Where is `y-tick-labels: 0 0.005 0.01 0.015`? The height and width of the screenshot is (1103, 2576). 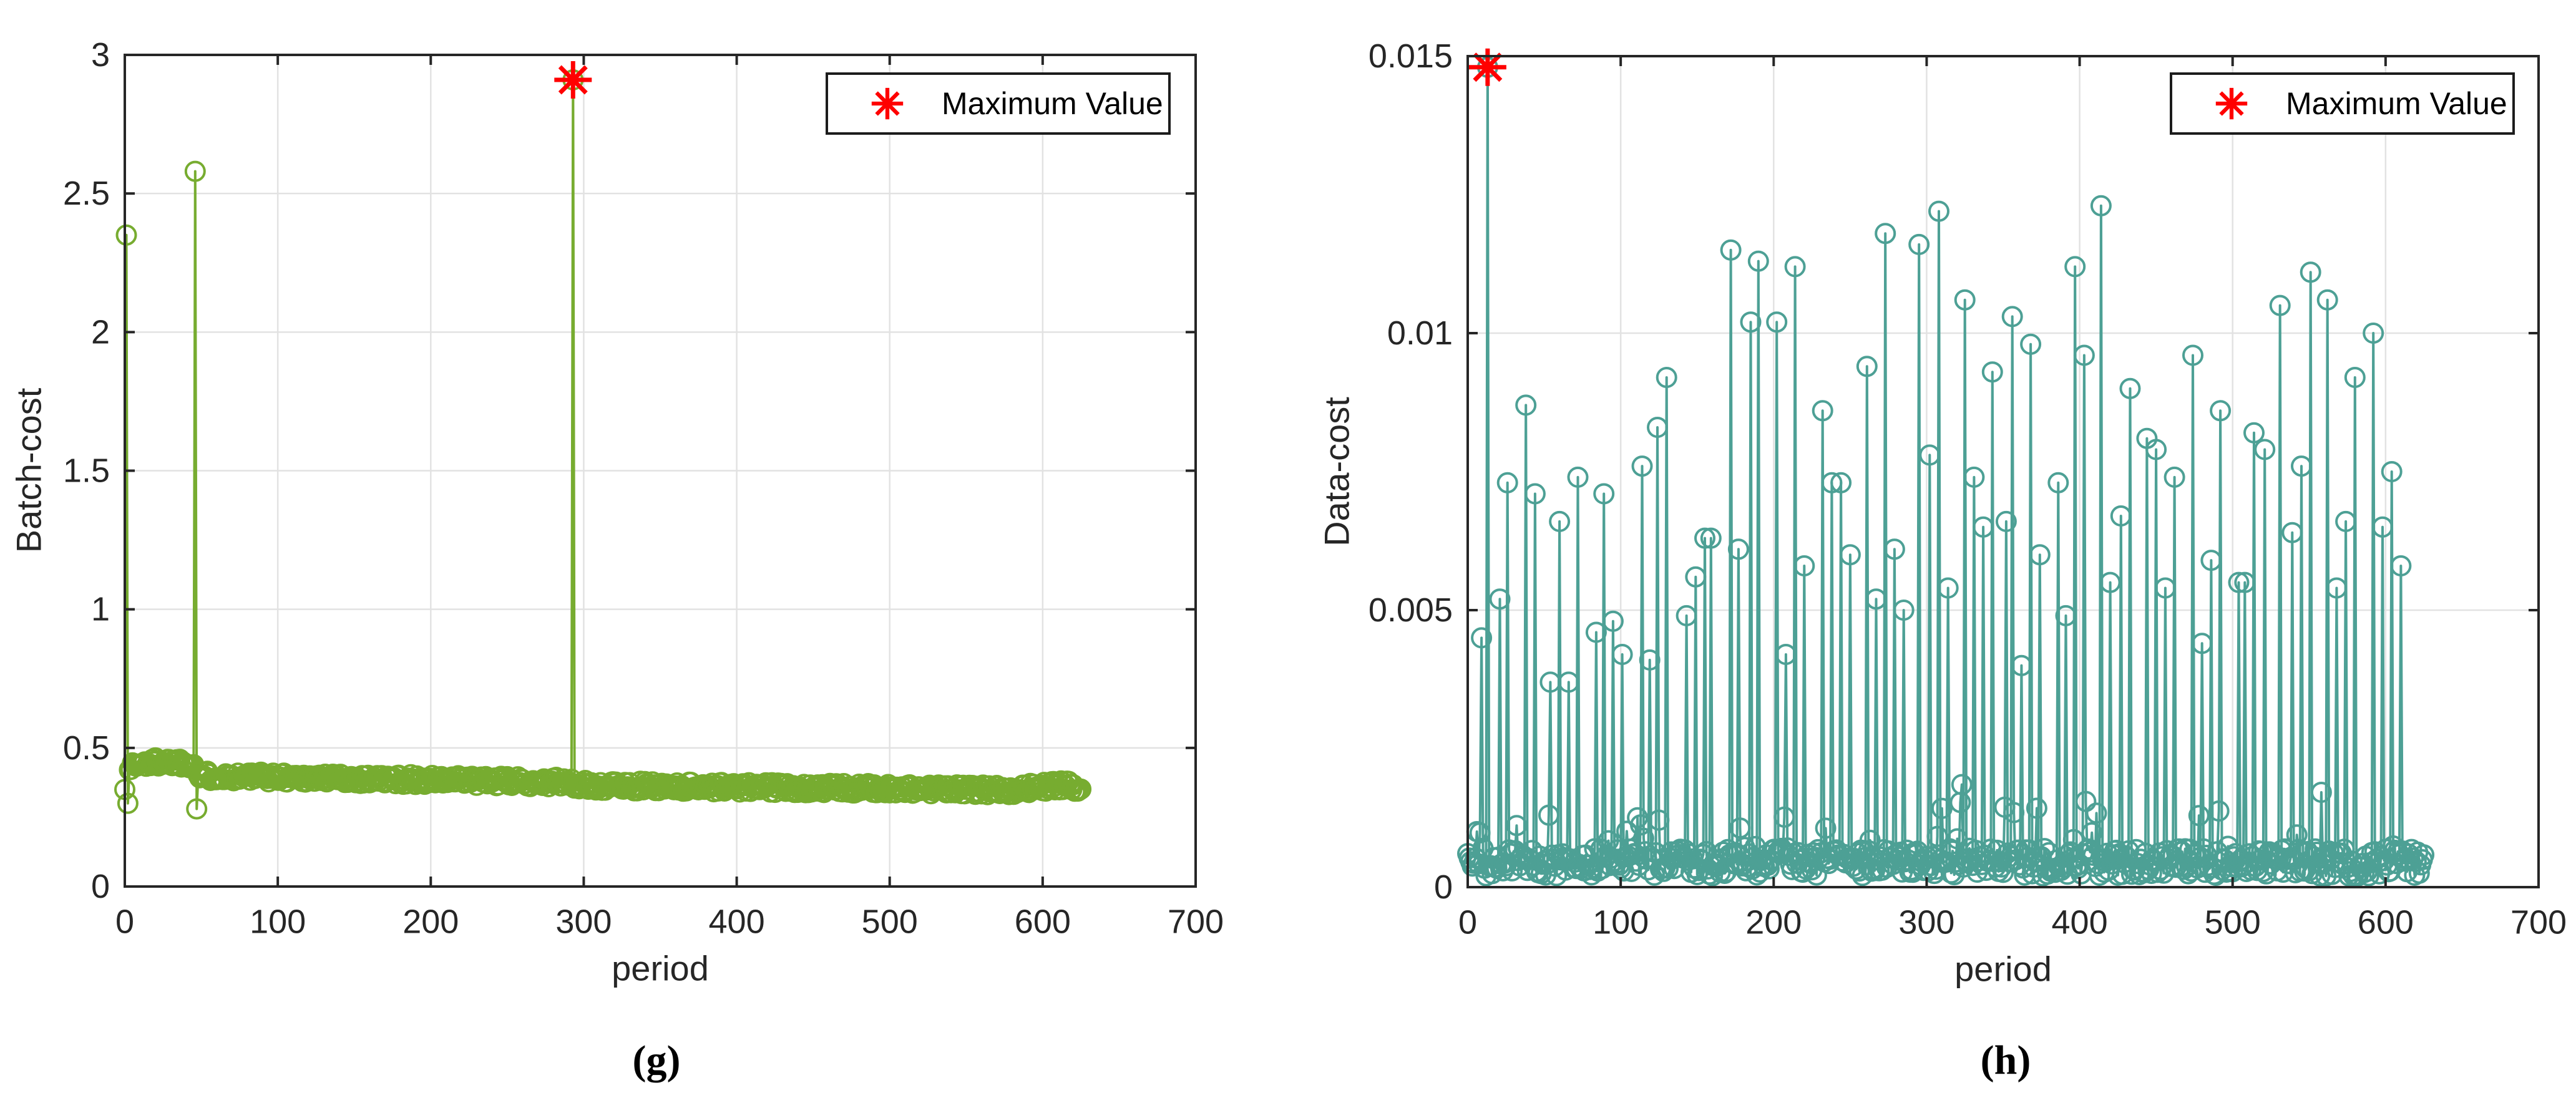
y-tick-labels: 0 0.005 0.01 0.015 is located at coordinates (1410, 472).